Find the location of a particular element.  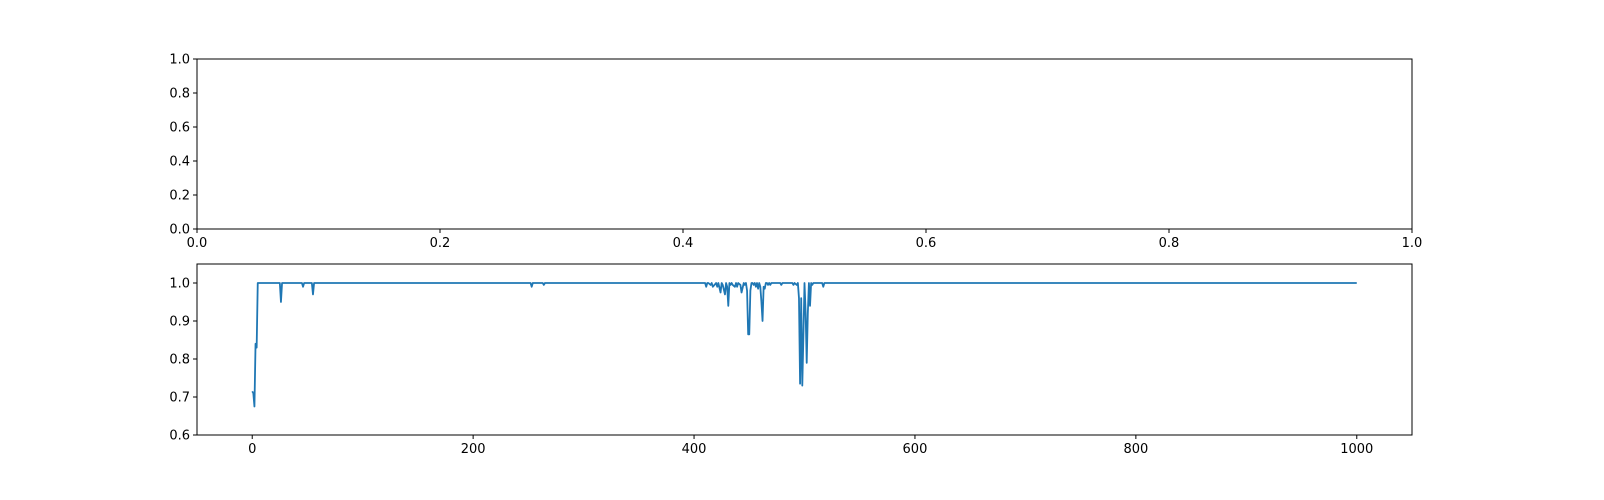

x-tick-label: 1000 is located at coordinates (1356, 449).